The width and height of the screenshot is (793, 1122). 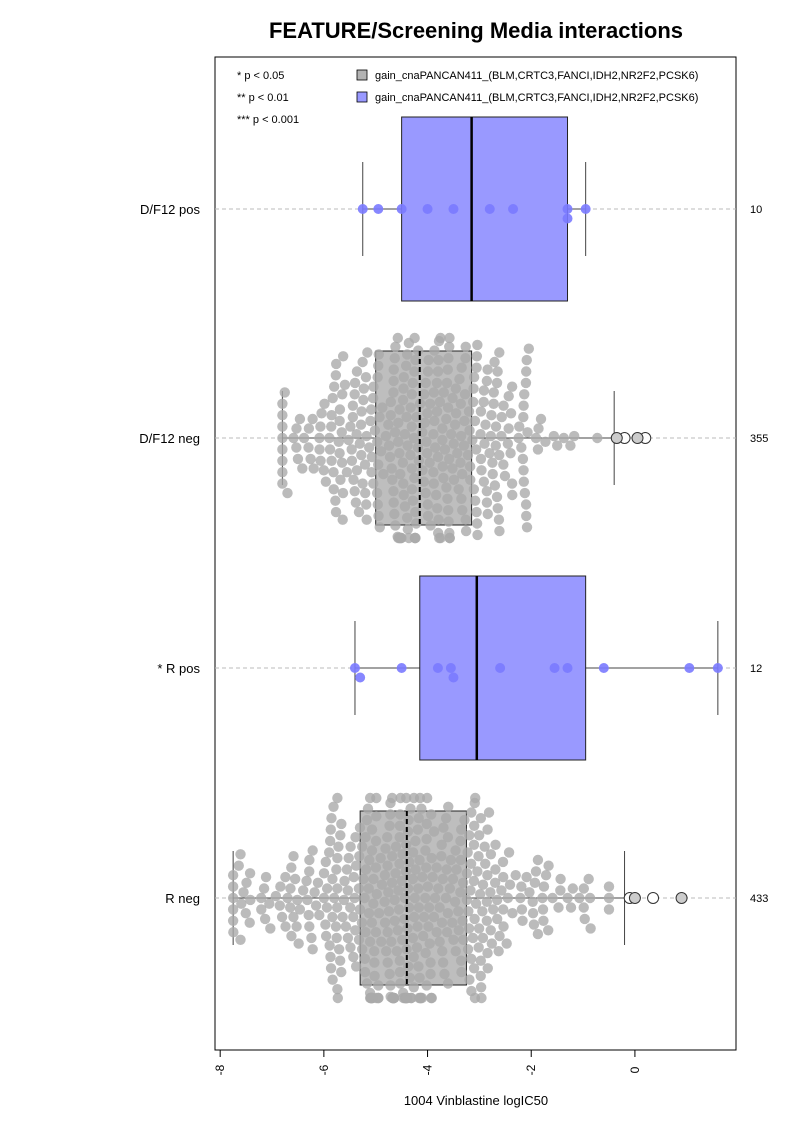 I want to click on group-label: D/F12 neg, so click(x=169, y=438).